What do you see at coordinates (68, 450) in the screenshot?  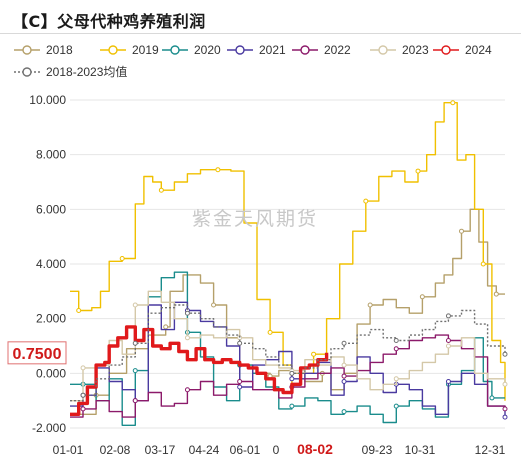 I see `x-tick-label: 01-01` at bounding box center [68, 450].